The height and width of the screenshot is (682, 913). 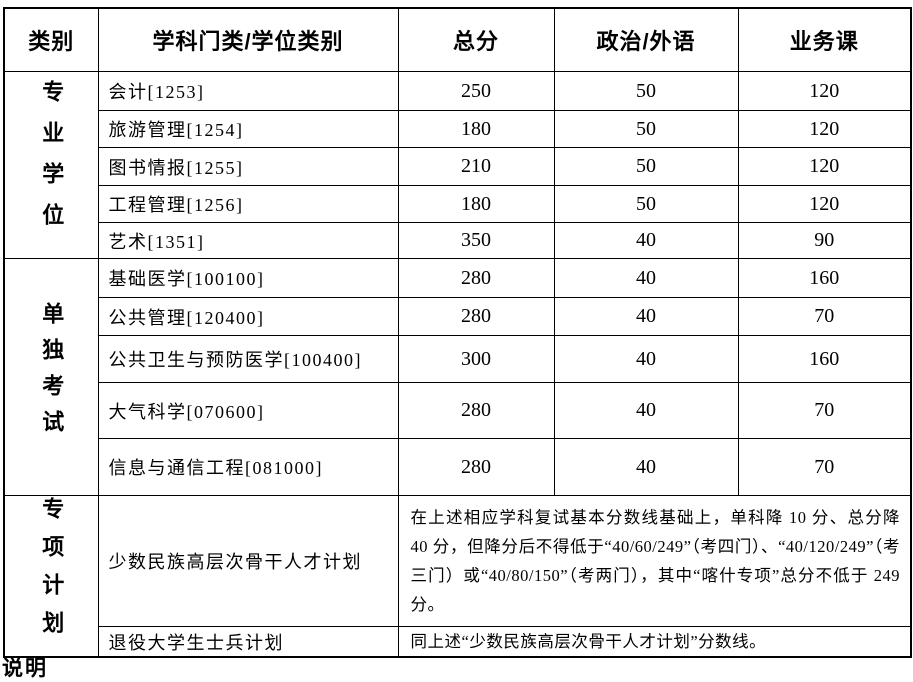 I want to click on group-label-separate-exam: 单独考试, so click(x=51, y=377).